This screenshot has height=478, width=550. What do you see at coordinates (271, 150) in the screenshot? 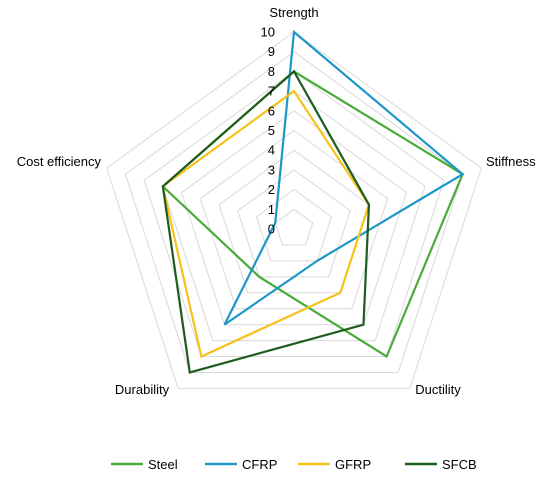
I see `tick-label: 4` at bounding box center [271, 150].